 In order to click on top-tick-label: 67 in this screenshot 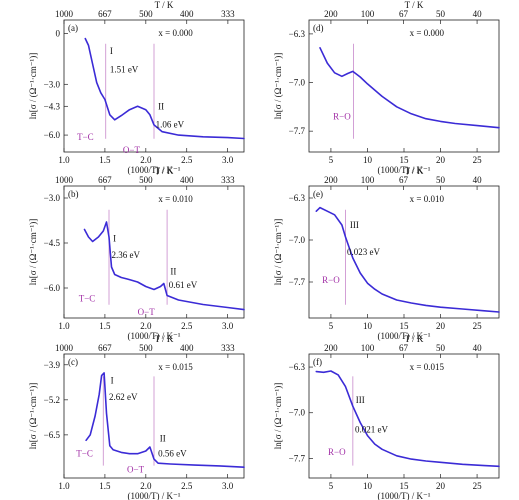, I will do `click(404, 14)`.